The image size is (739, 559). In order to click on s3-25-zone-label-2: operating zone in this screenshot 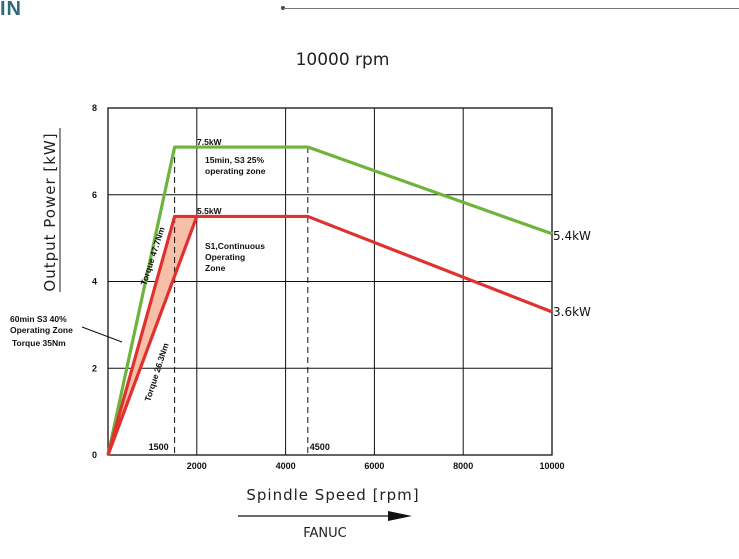, I will do `click(235, 171)`.